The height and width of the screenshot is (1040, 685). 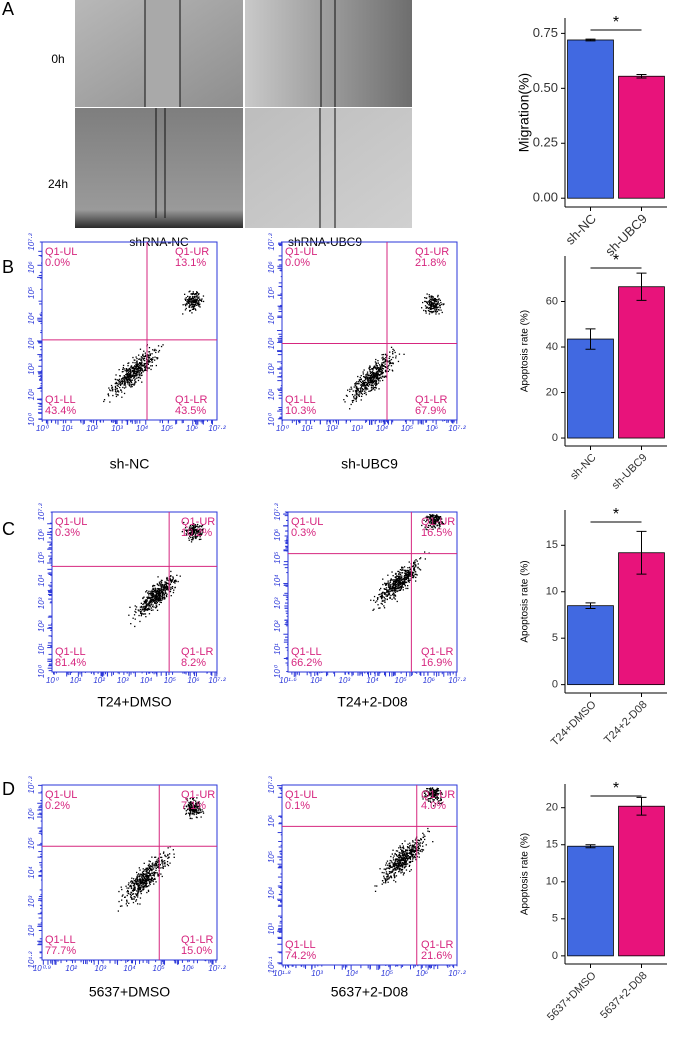 I want to click on x-tick-label: 10⁶, so click(x=432, y=428).